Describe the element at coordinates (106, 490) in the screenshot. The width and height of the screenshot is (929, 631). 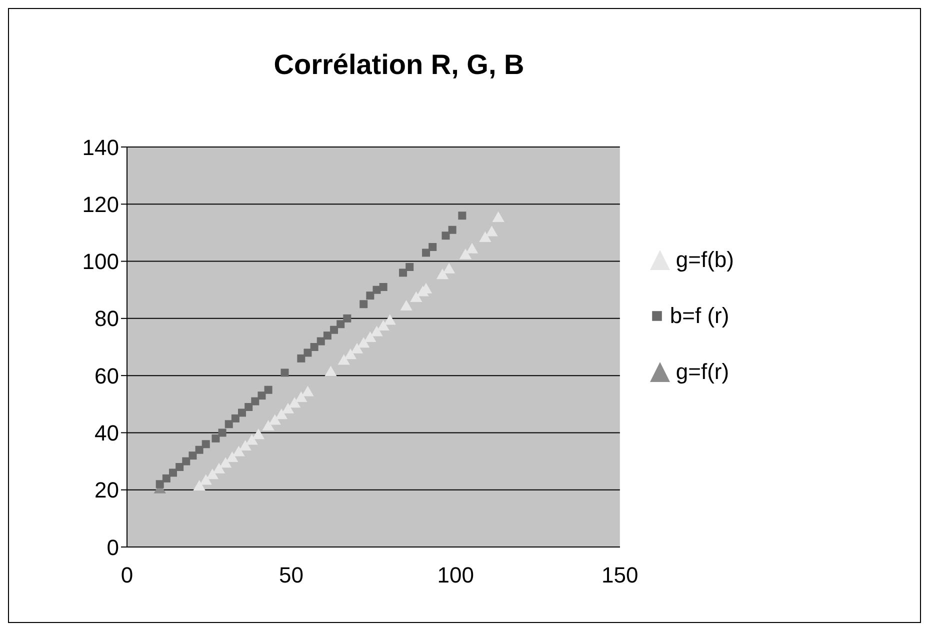
I see `y-tick-label: 20` at that location.